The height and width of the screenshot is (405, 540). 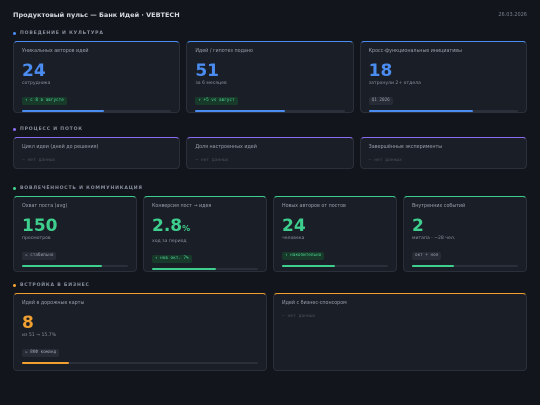 I want to click on metric-note: из 51 → 15.7%, so click(x=39, y=335).